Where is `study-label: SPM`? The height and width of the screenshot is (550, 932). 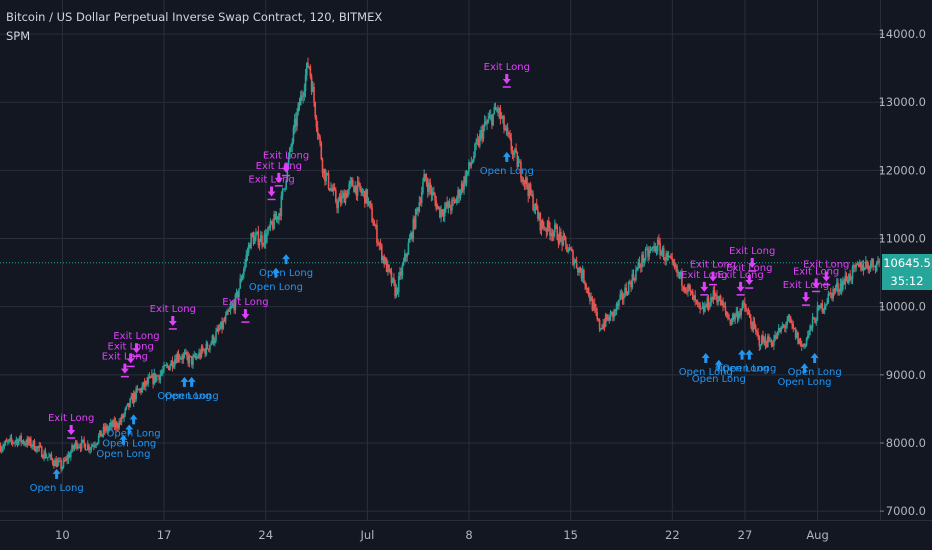 study-label: SPM is located at coordinates (18, 36).